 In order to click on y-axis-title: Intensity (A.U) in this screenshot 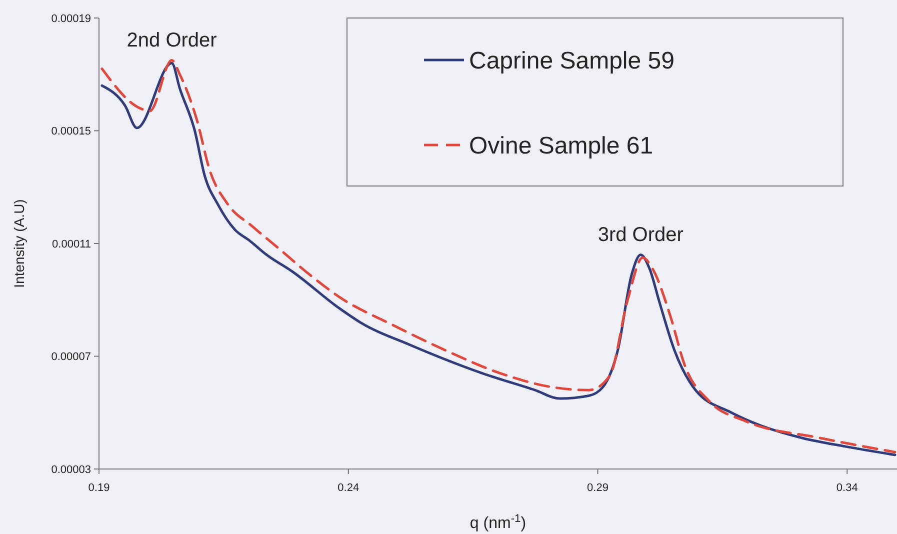, I will do `click(19, 243)`.